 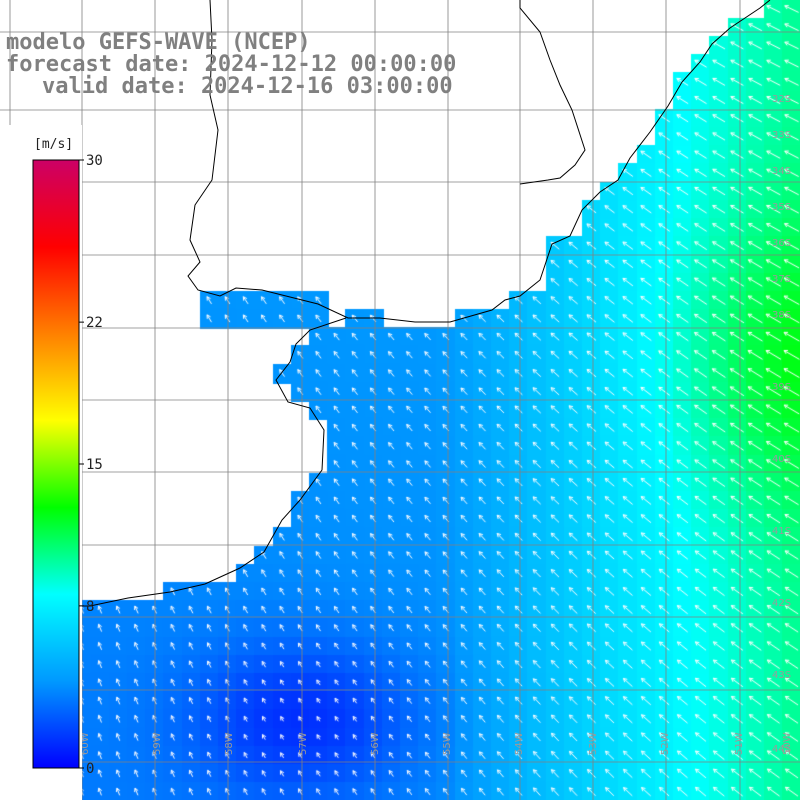 I want to click on forecast-date: forecast date: 2024-12-12 00:00:00, so click(x=231, y=64).